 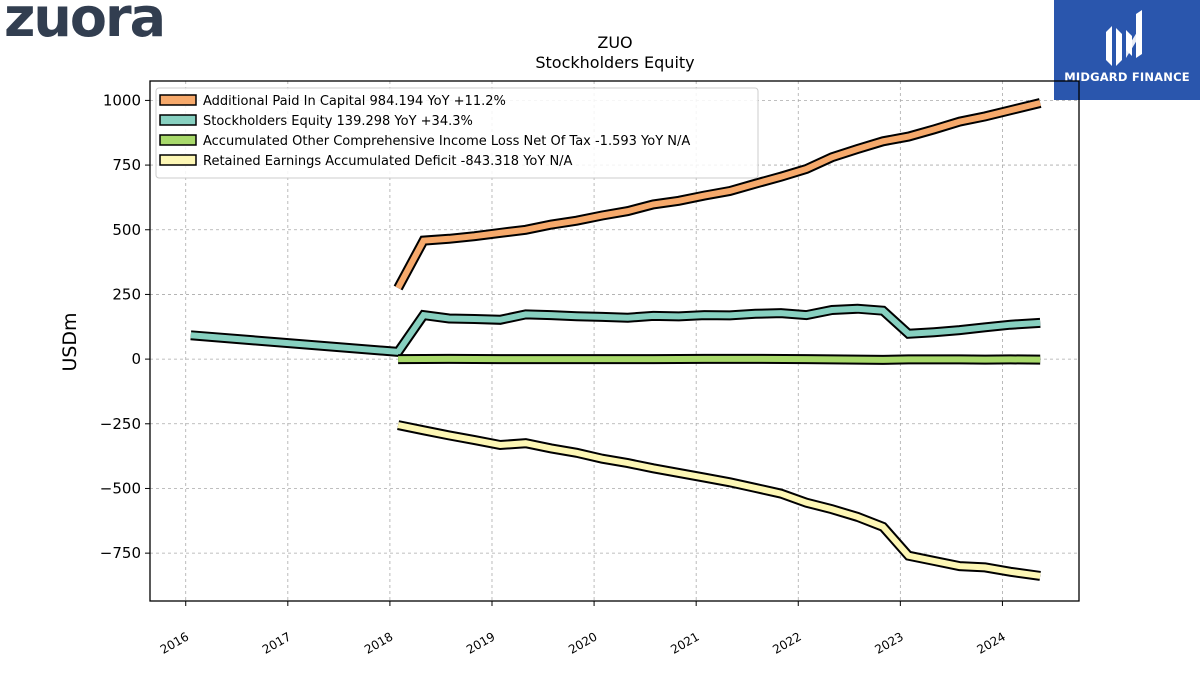 What do you see at coordinates (786, 642) in the screenshot?
I see `x-tick-label: 2022` at bounding box center [786, 642].